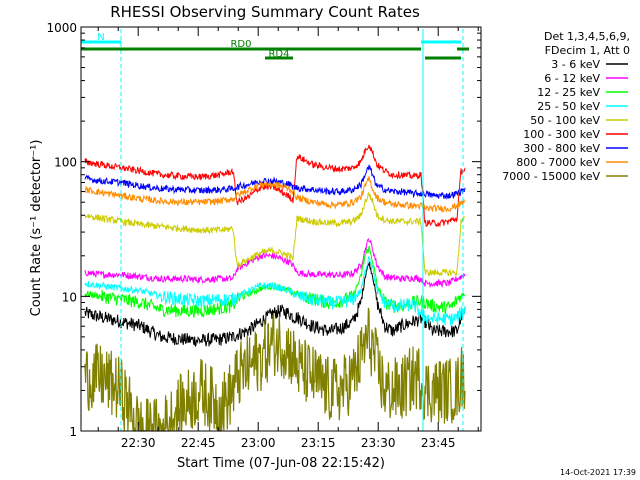 The height and width of the screenshot is (480, 640). Describe the element at coordinates (65, 163) in the screenshot. I see `y-tick-label-3: 100` at that location.